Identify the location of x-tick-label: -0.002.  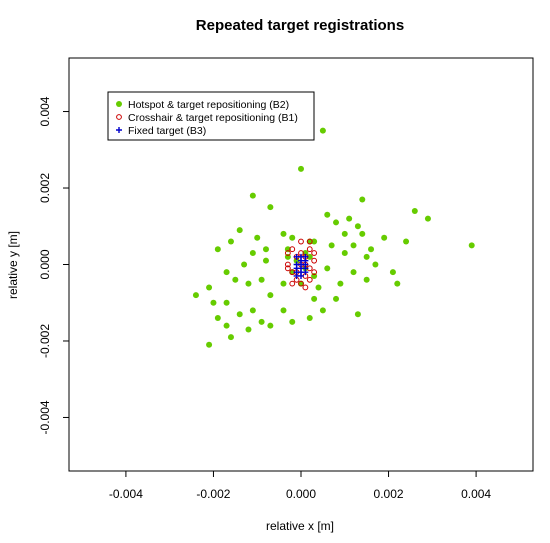
(213, 494).